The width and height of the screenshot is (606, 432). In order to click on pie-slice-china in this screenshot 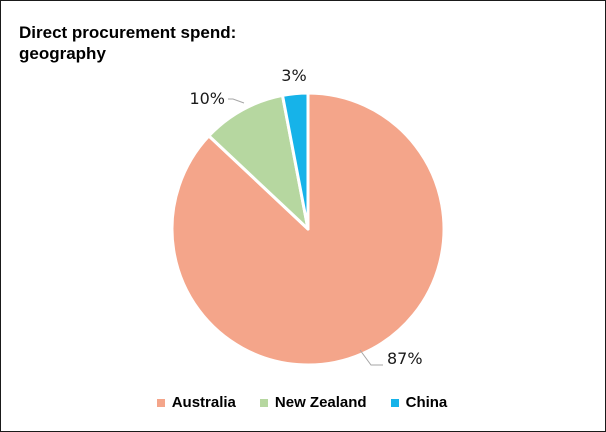, I will do `click(295, 161)`.